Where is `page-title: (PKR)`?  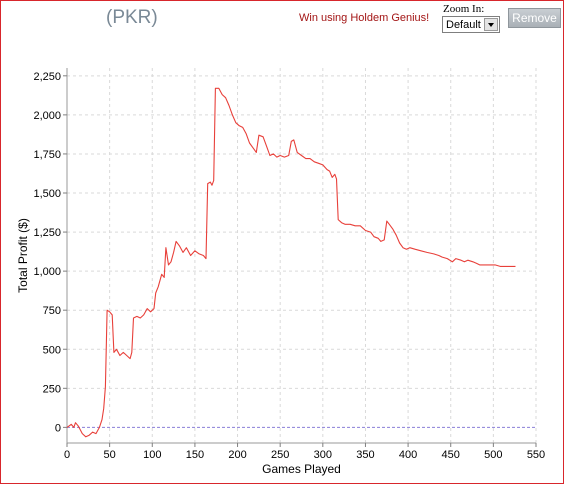 page-title: (PKR) is located at coordinates (132, 17).